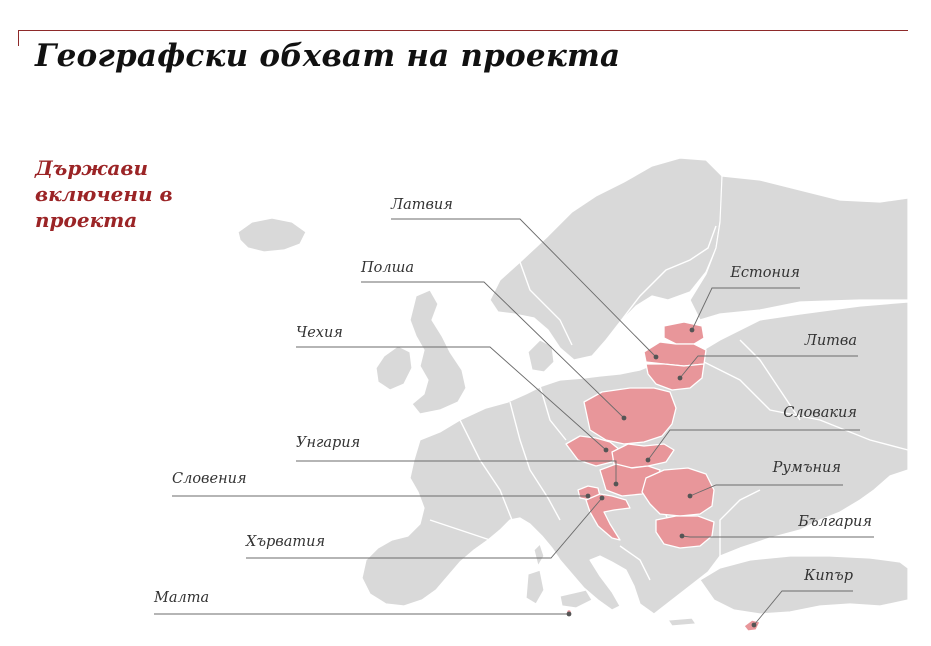  I want to click on romania-leader, so click(766, 490).